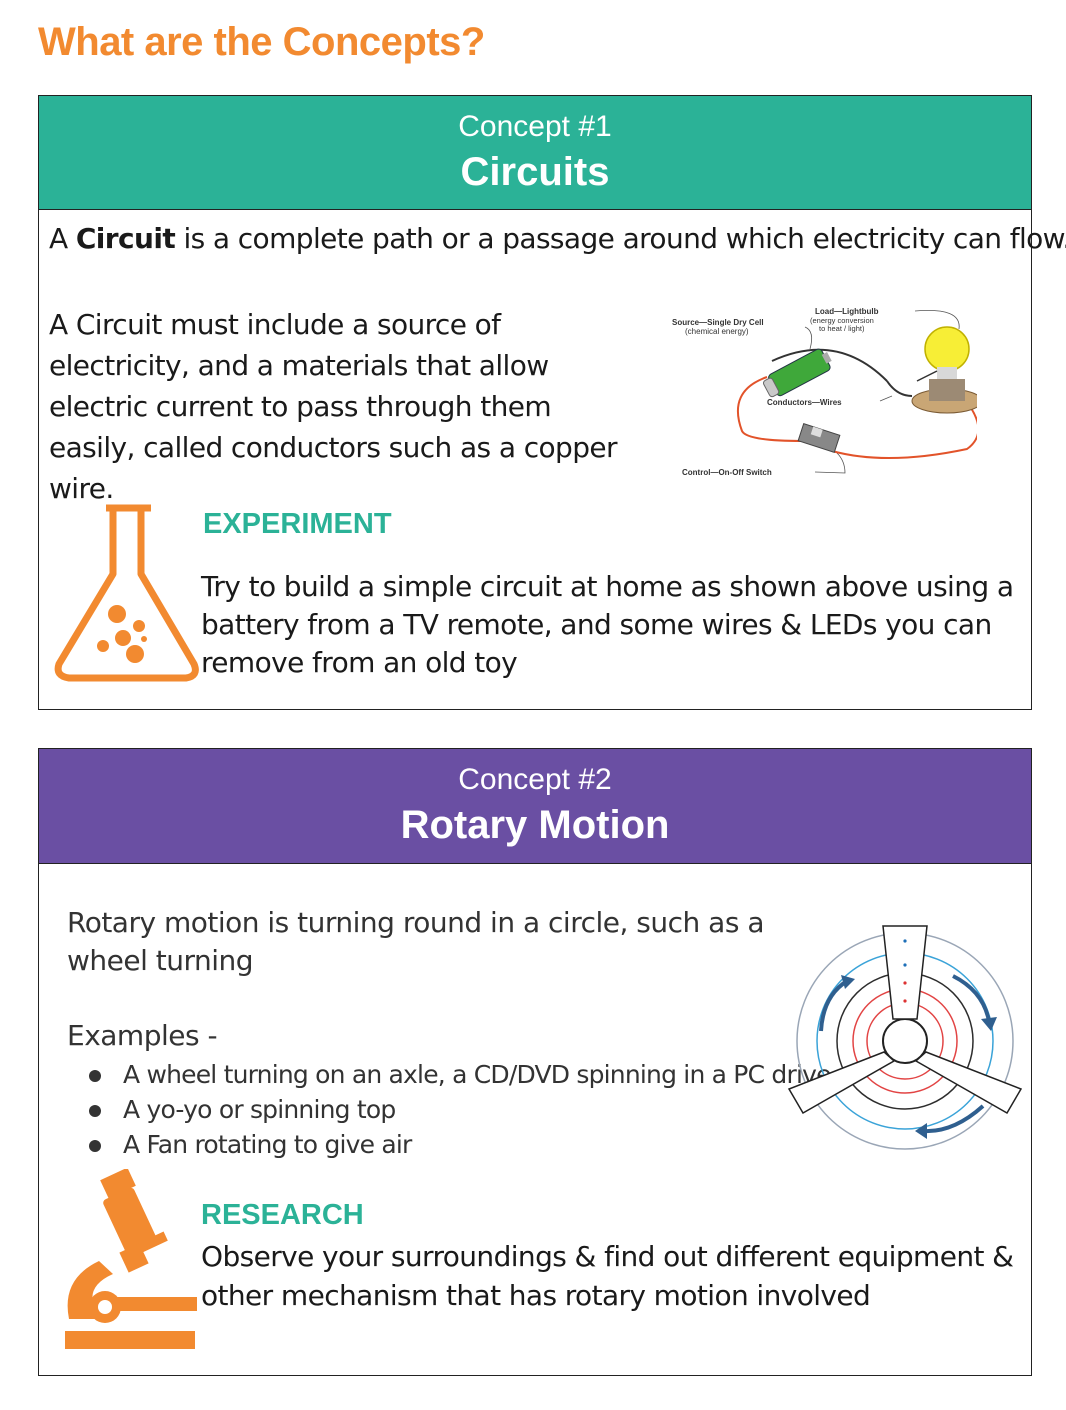 The height and width of the screenshot is (1410, 1066). I want to click on concept-name: Rotary Motion, so click(535, 825).